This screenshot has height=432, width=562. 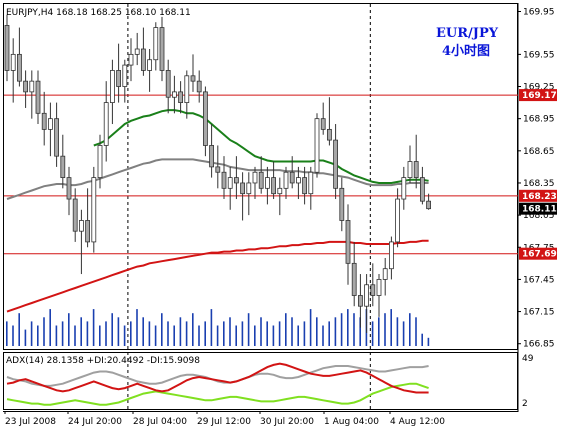 I want to click on adx-axis-bottom: 2, so click(x=525, y=404).